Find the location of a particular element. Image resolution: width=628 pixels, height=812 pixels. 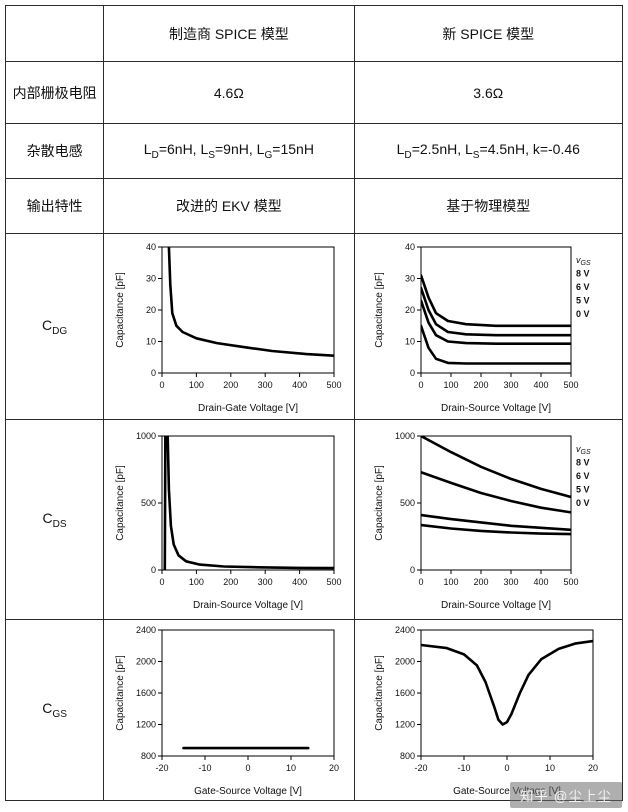

row-label-gate-resistance: 内部栅极电阻 is located at coordinates (54, 92).